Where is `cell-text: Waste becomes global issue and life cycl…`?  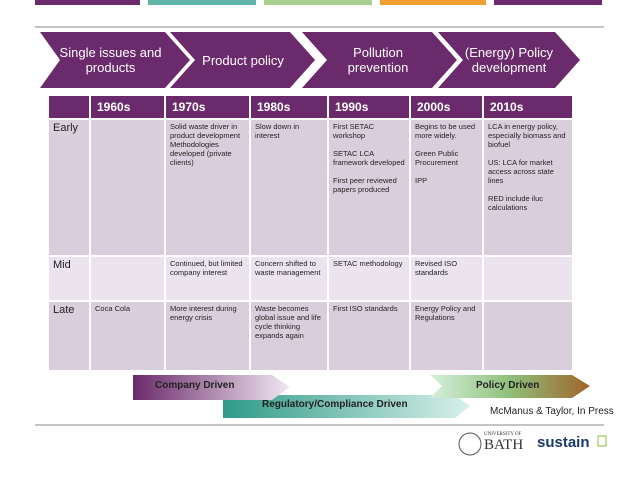
cell-text: Waste becomes global issue and life cycl… is located at coordinates (288, 322).